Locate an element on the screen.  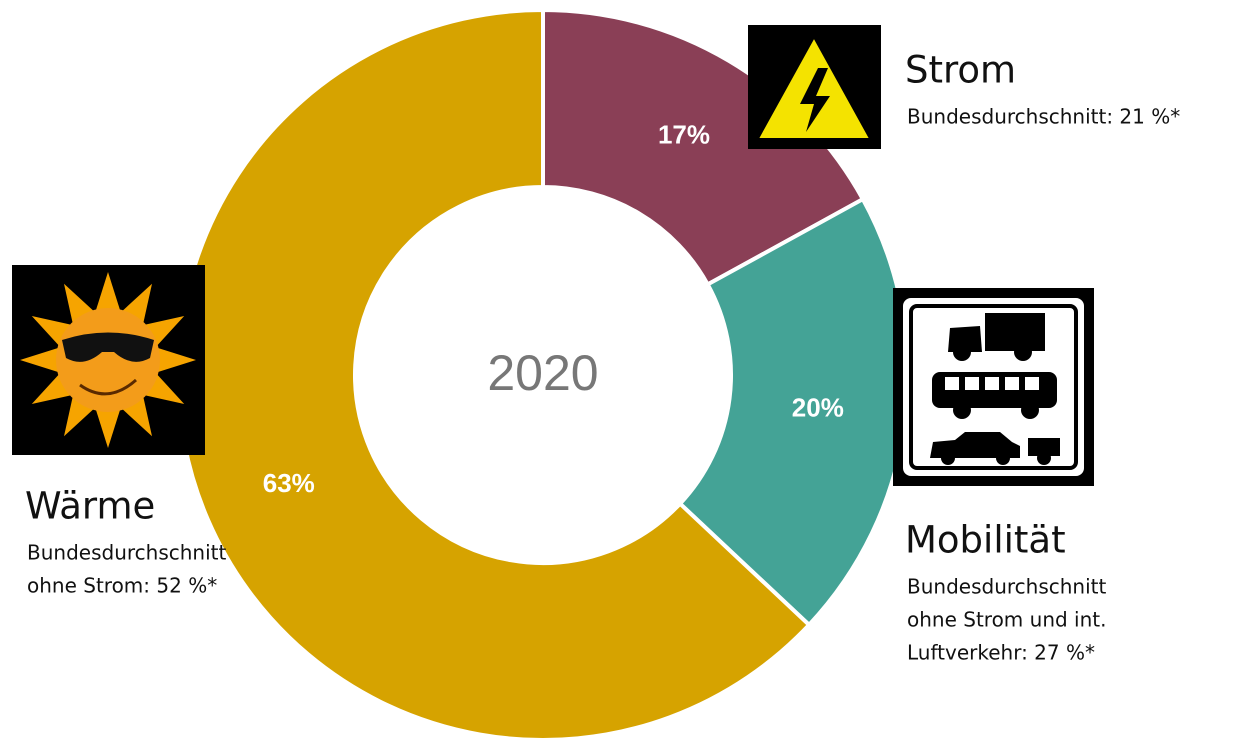
value-label: 20% is located at coordinates (818, 408).